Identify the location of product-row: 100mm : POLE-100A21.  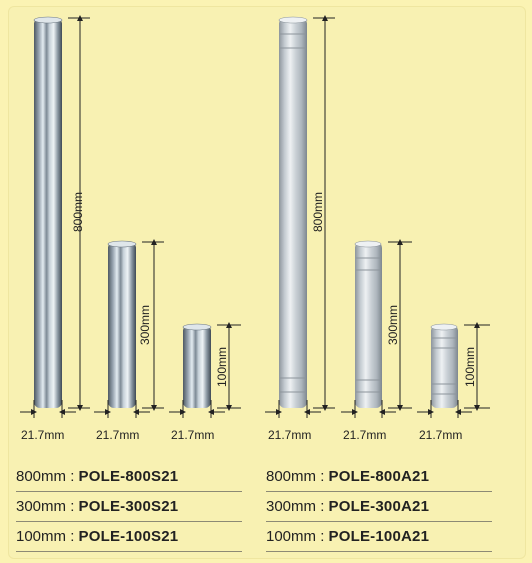
(379, 537).